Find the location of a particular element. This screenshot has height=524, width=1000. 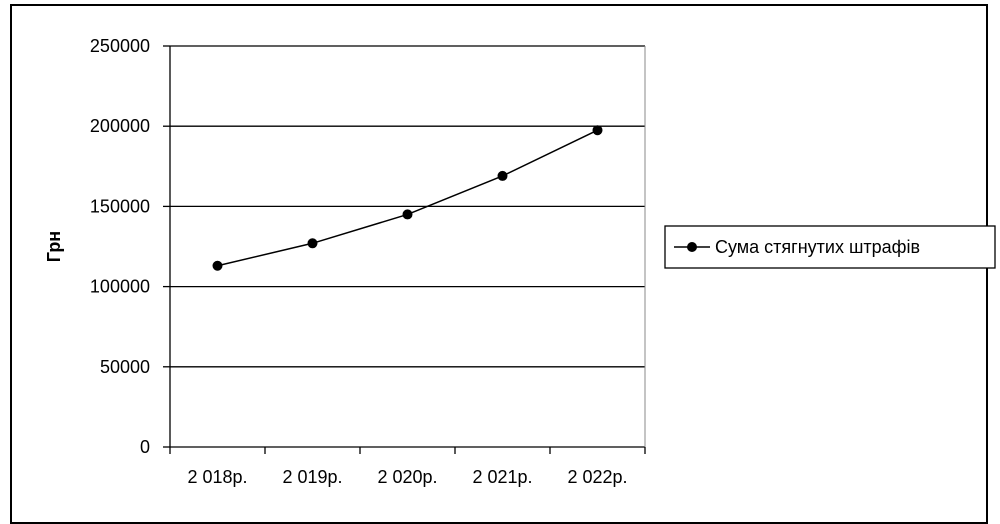

y-tick-label: 150000 is located at coordinates (120, 206).